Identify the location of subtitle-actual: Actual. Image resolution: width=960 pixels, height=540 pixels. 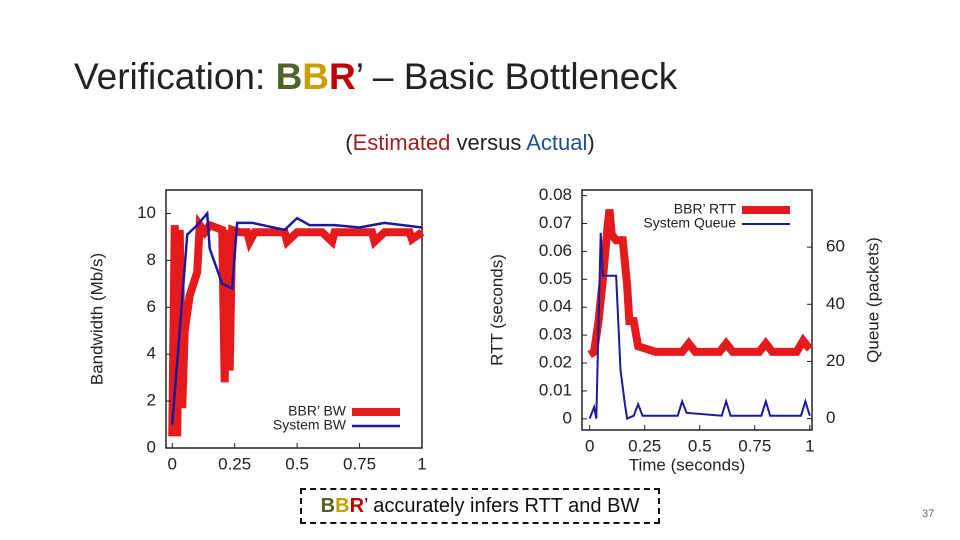
(557, 142).